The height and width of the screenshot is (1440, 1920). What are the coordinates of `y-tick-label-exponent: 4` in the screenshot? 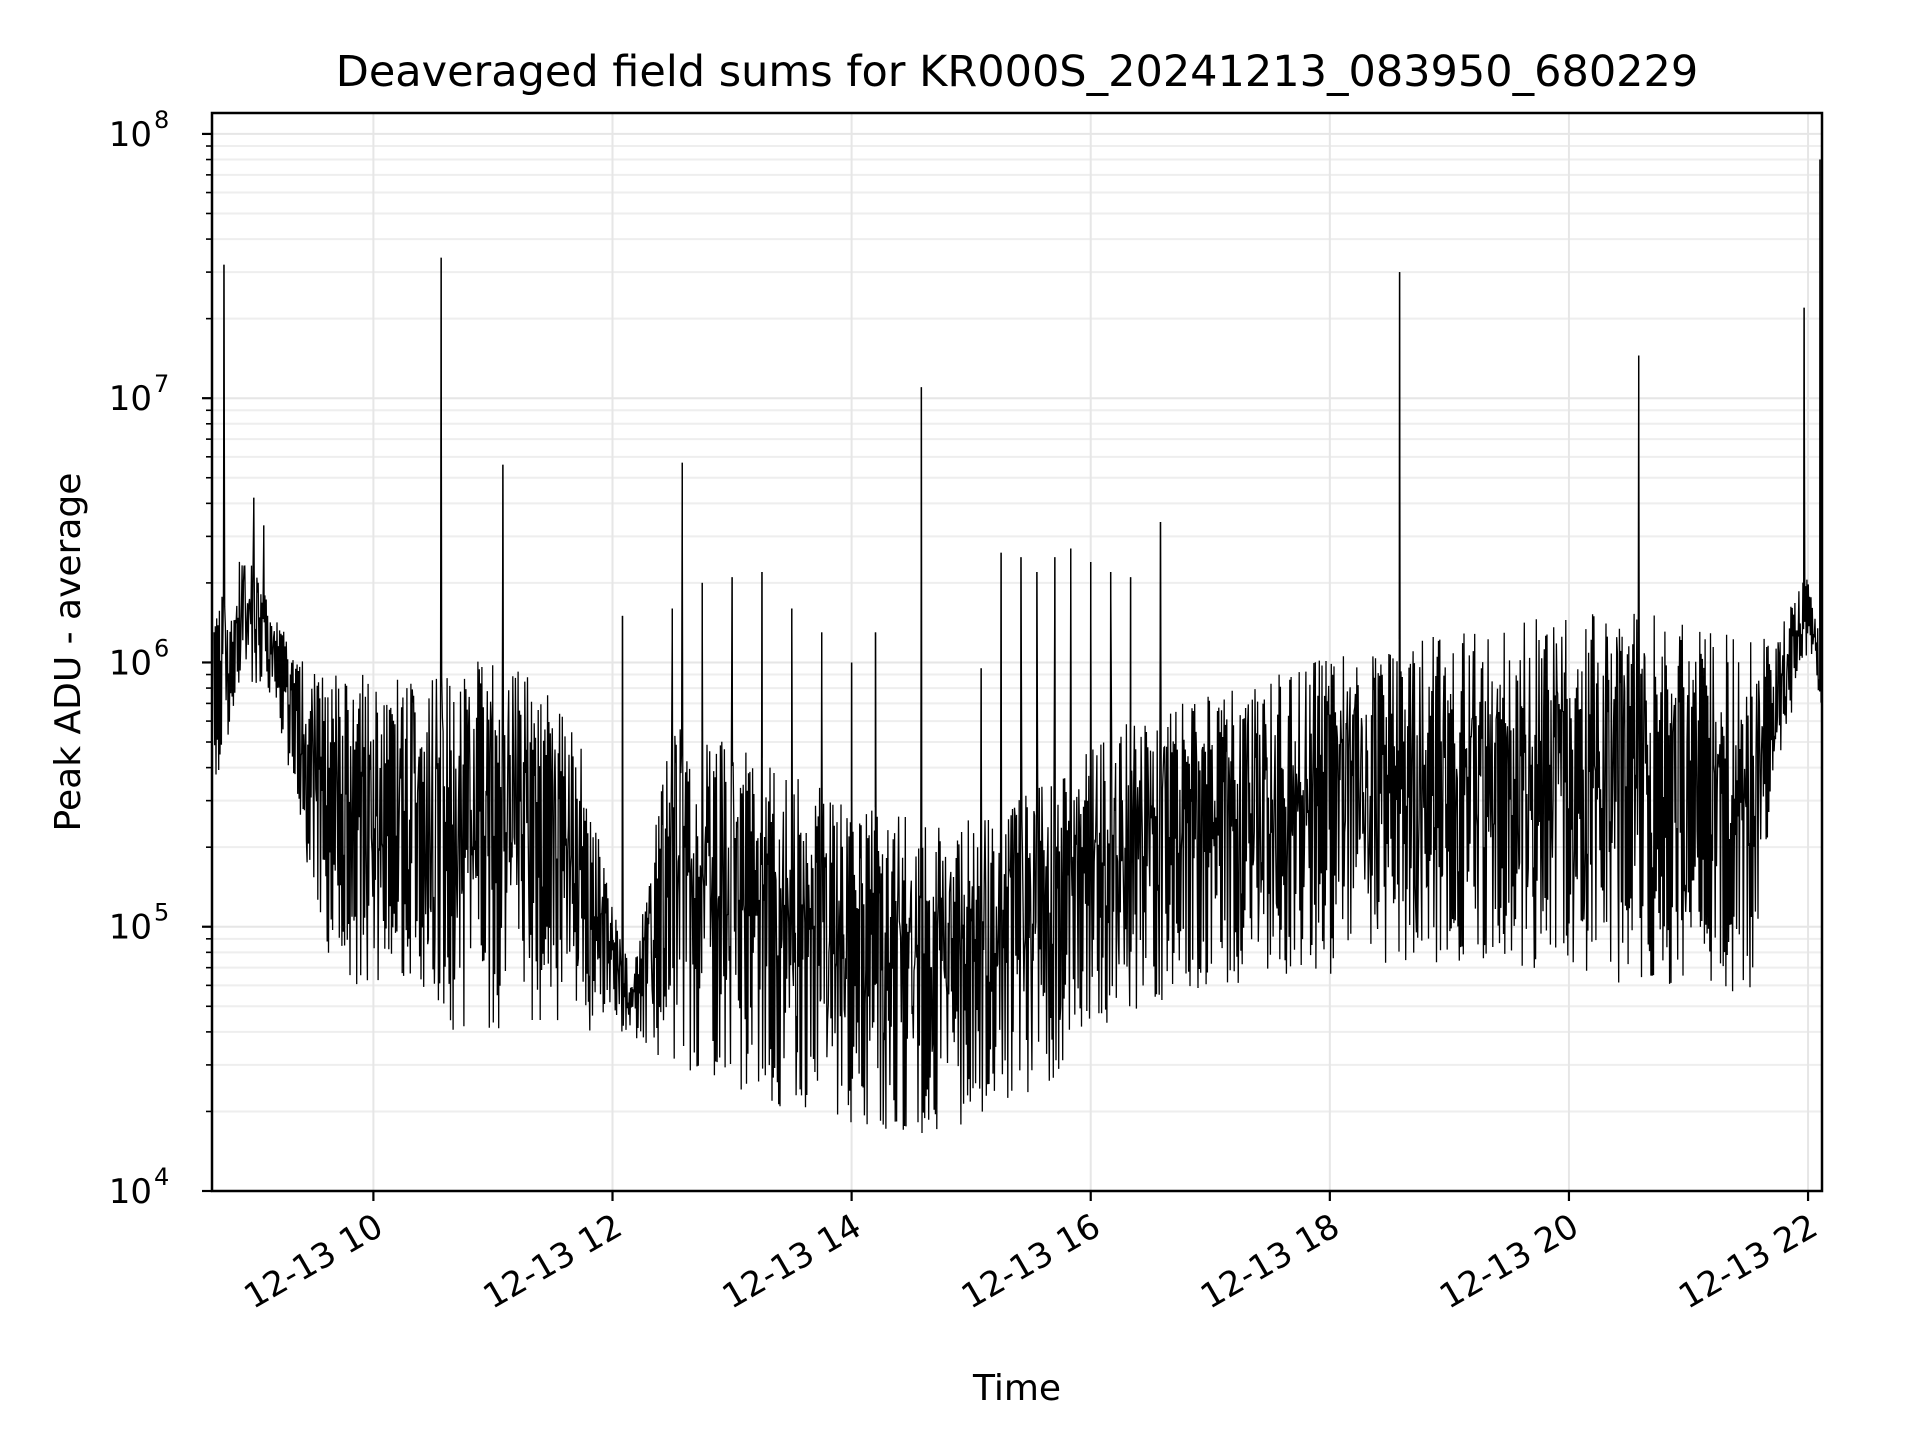 It's located at (161, 1177).